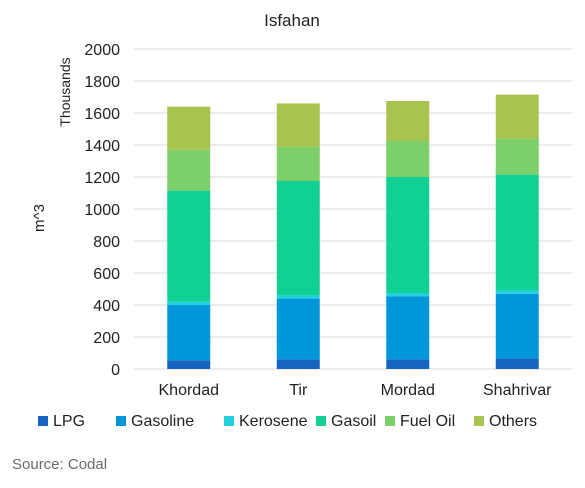  I want to click on y-tick-label: 400, so click(106, 306).